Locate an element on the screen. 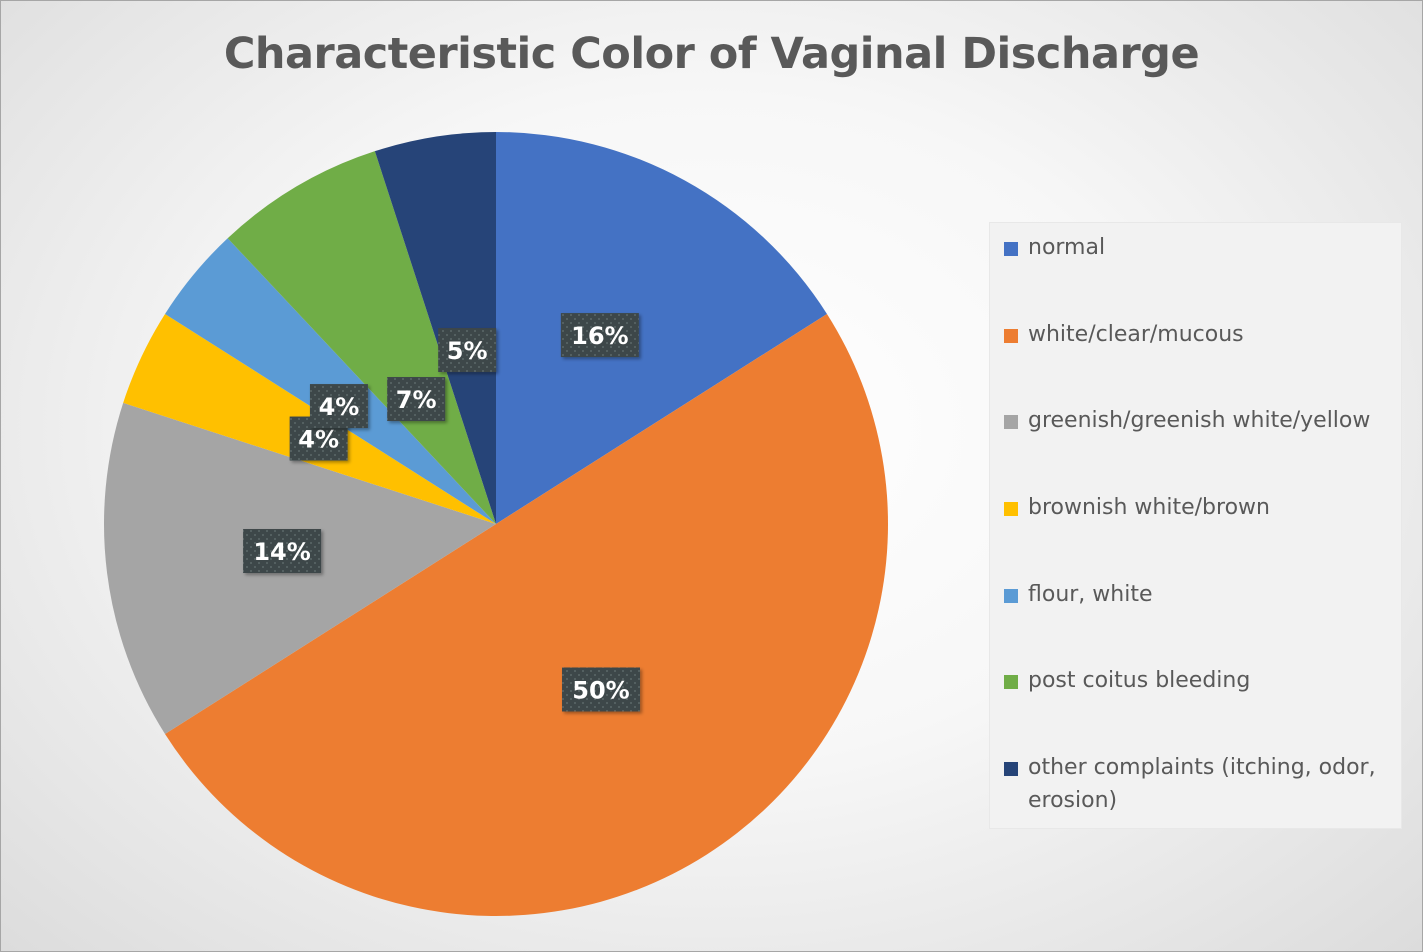  data-label-3: 14% is located at coordinates (282, 551).